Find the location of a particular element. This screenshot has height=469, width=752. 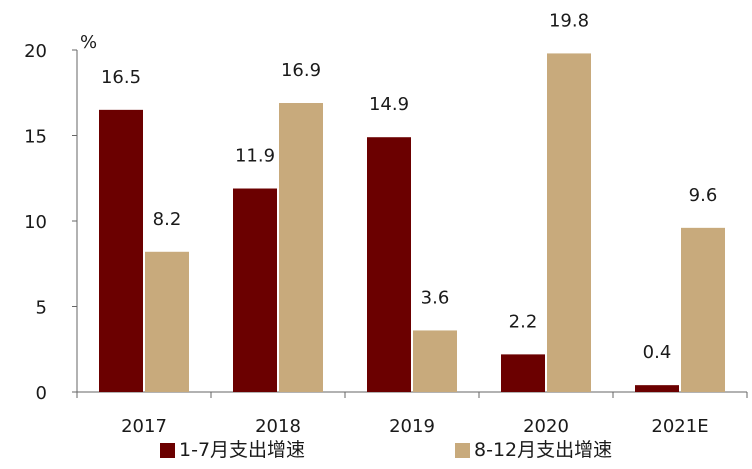

y-axis-unit-label: % is located at coordinates (88, 42).